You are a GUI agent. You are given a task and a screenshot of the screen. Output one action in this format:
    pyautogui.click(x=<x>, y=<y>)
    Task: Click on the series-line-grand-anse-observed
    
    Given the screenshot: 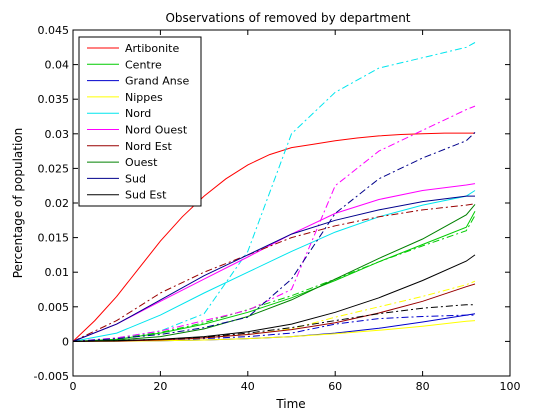 What is the action you would take?
    pyautogui.click(x=273, y=328)
    